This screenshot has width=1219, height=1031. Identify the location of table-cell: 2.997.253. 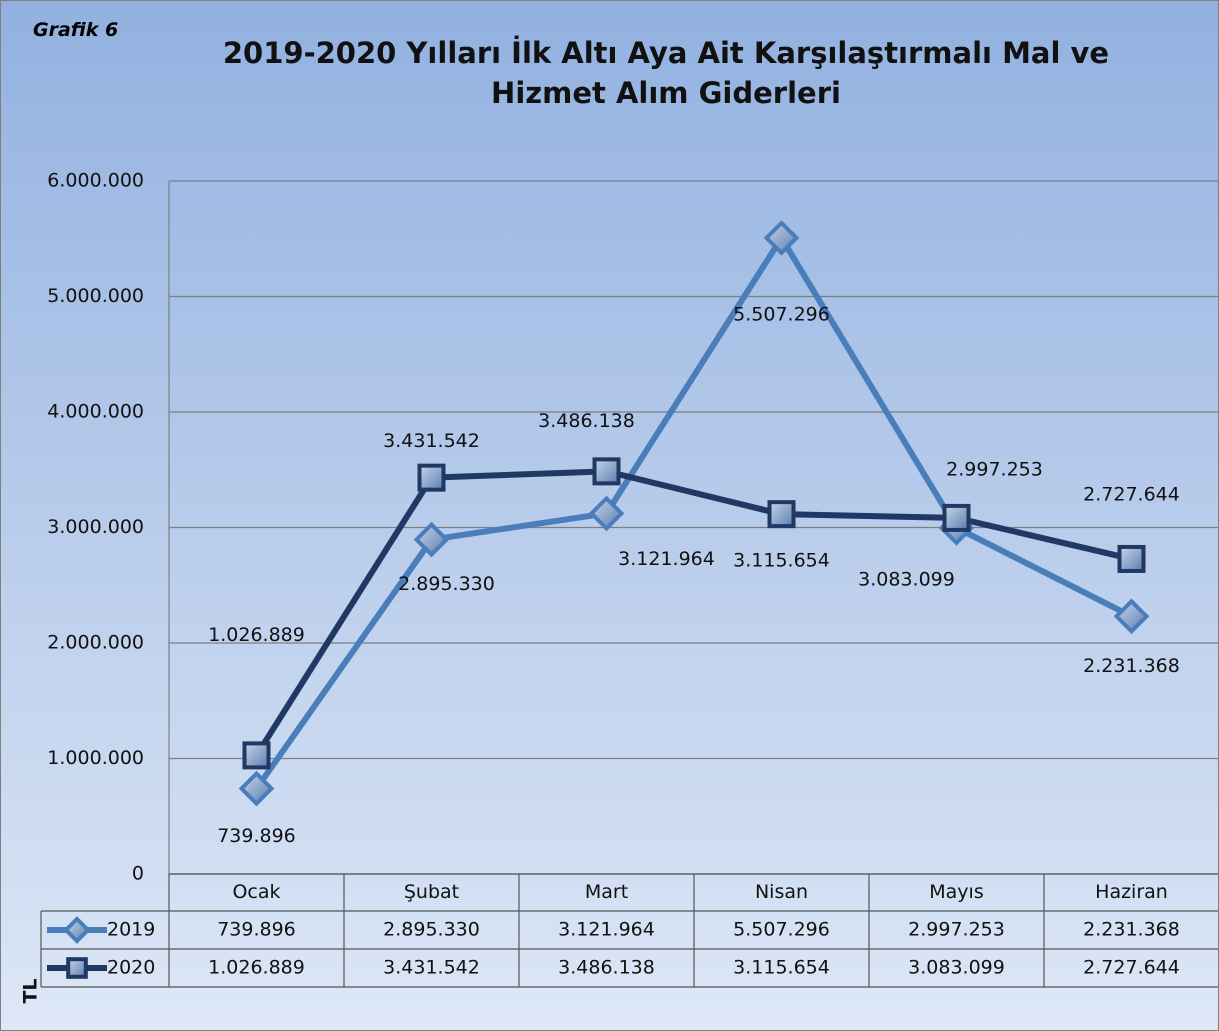
(956, 930).